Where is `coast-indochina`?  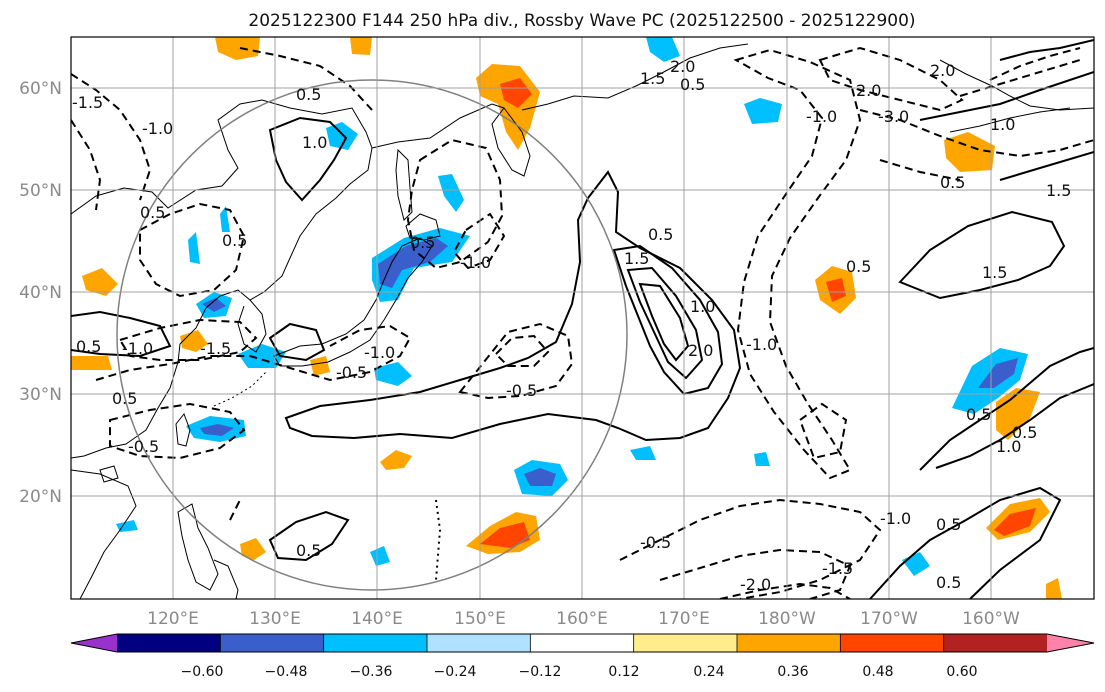
coast-indochina is located at coordinates (104, 534).